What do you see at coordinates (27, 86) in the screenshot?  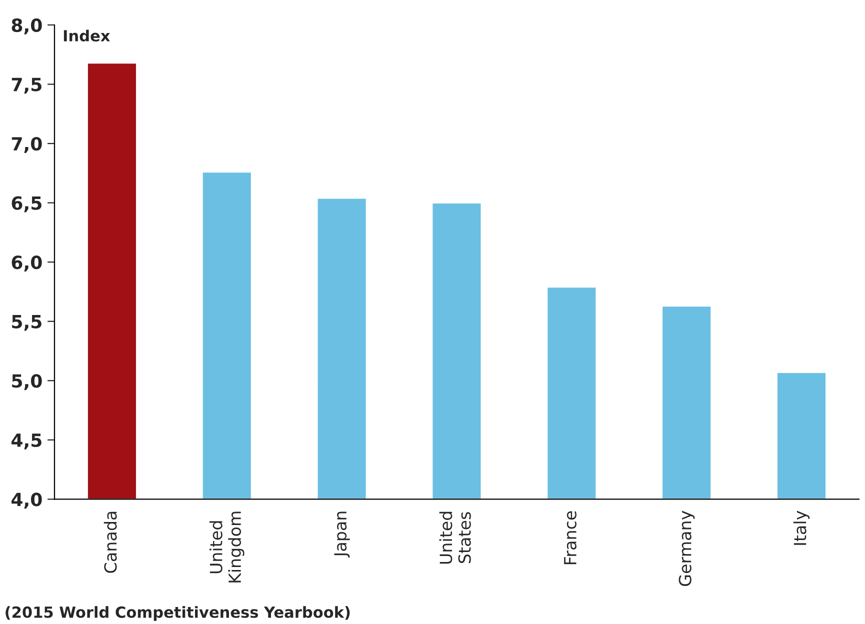 I see `y-tick-label: 7,5` at bounding box center [27, 86].